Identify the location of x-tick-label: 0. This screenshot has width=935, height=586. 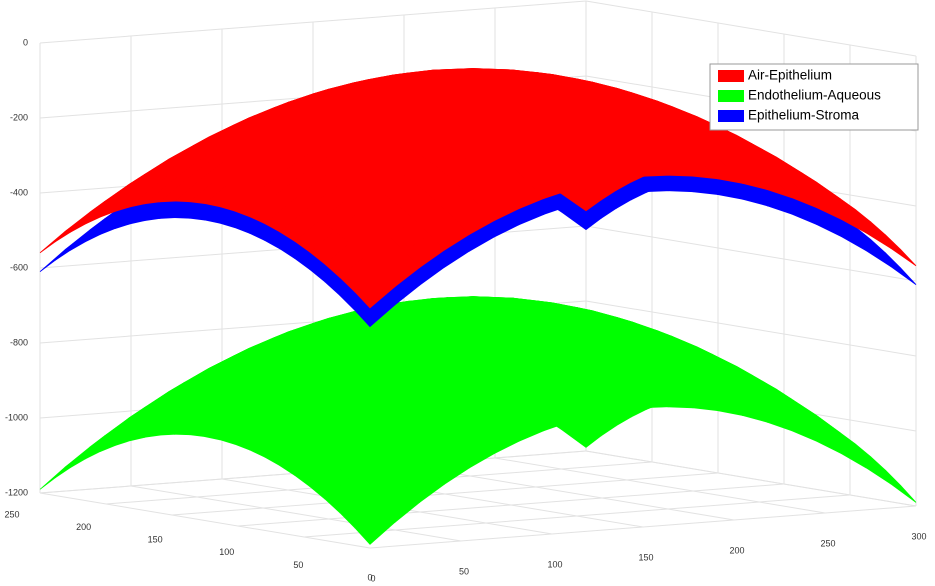
(372, 578).